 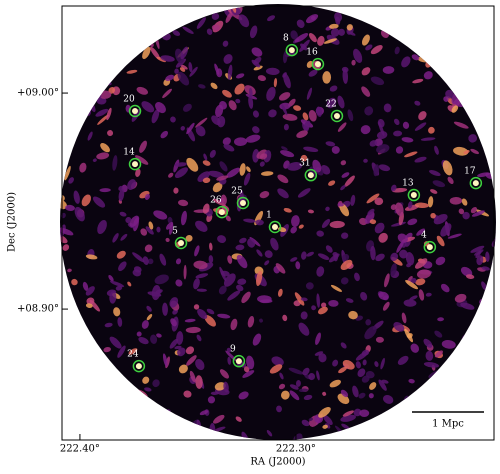 What do you see at coordinates (237, 192) in the screenshot?
I see `source-label: 25` at bounding box center [237, 192].